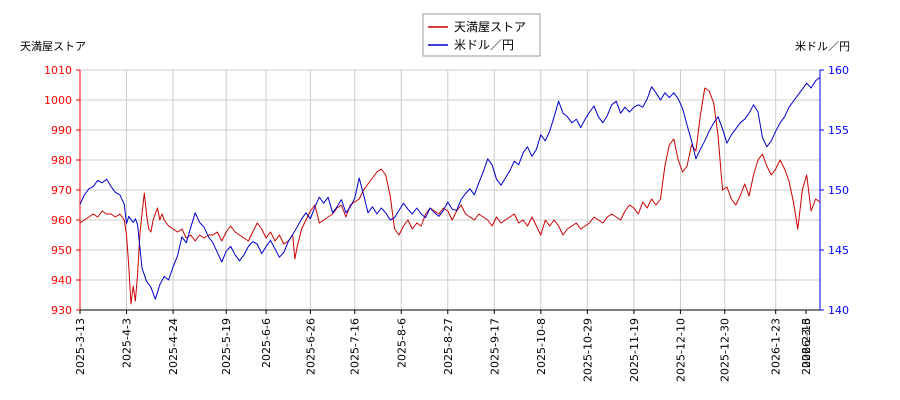  What do you see at coordinates (484, 45) in the screenshot?
I see `legend-label-usdjpy: 米ドル／円` at bounding box center [484, 45].